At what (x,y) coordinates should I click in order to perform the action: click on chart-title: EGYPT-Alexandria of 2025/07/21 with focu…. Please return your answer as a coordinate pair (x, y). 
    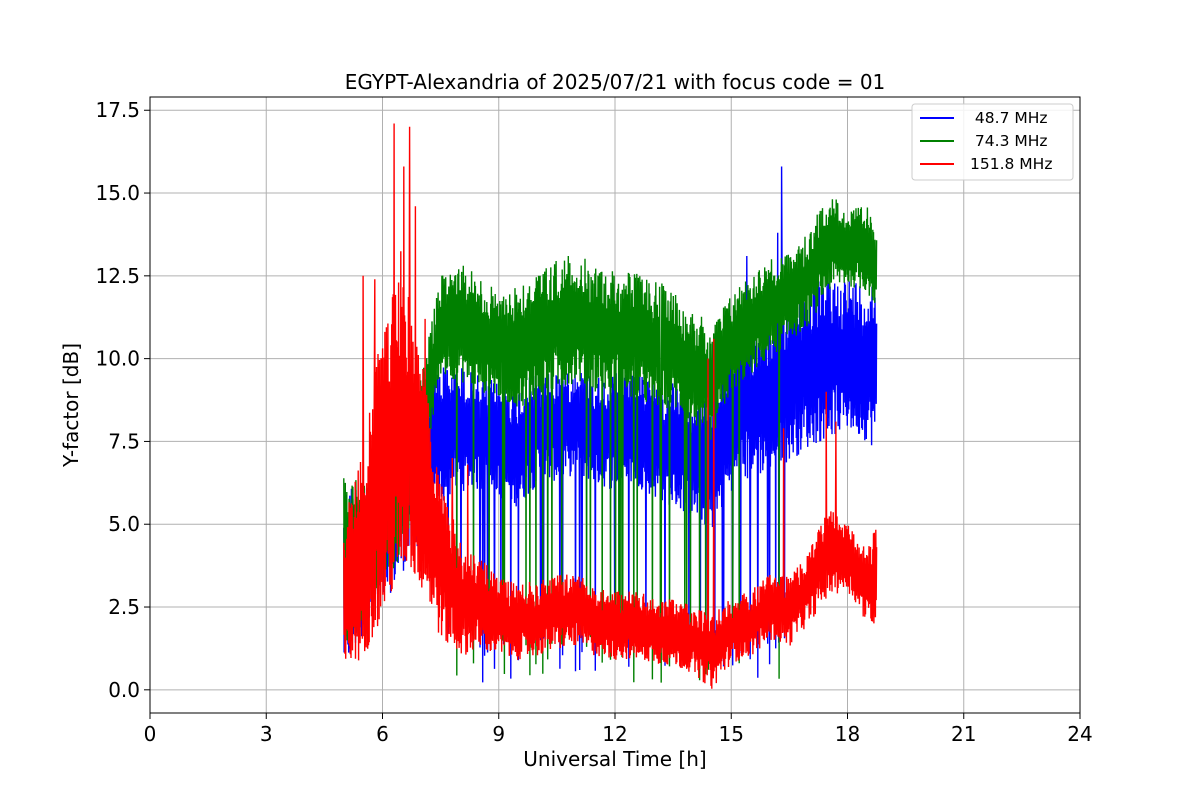
    Looking at the image, I should click on (615, 82).